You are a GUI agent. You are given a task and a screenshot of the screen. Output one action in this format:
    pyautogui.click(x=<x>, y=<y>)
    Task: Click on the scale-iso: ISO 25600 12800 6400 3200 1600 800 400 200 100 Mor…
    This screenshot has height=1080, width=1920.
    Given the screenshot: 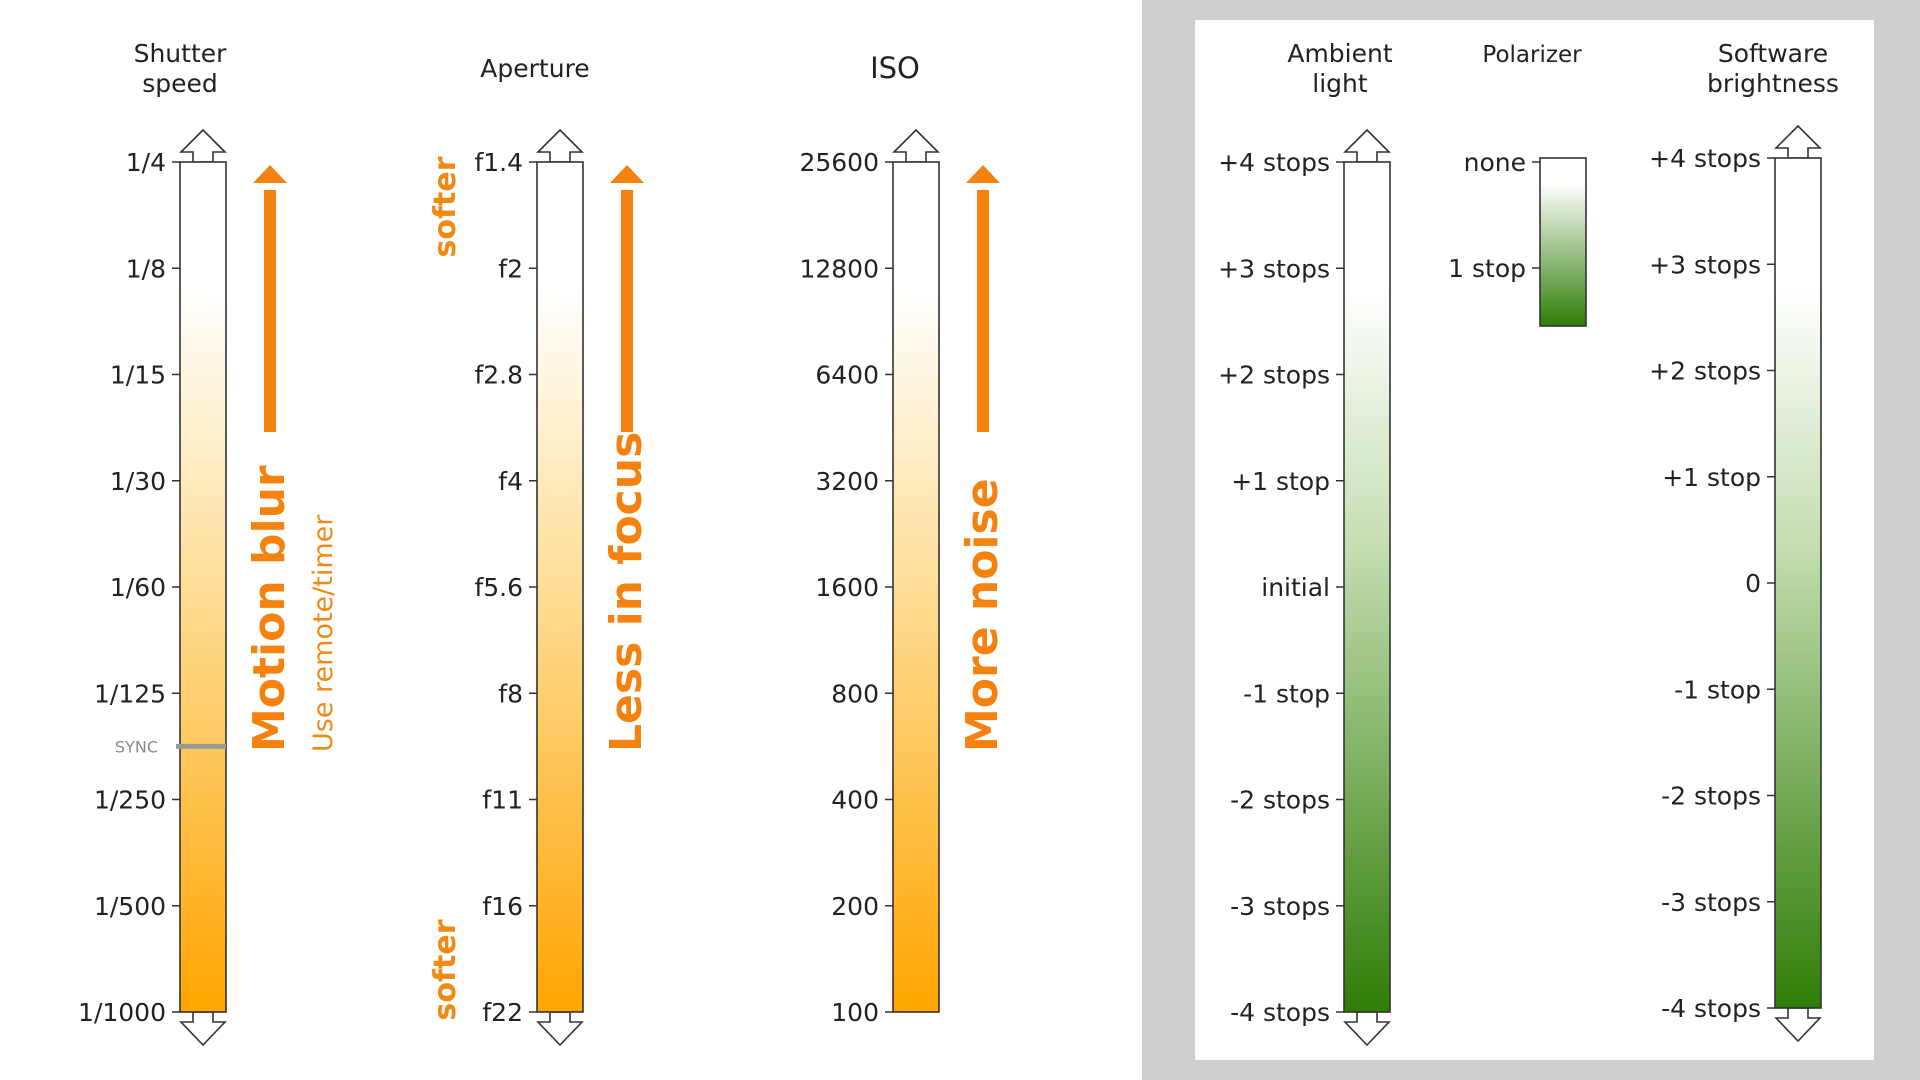 What is the action you would take?
    pyautogui.click(x=903, y=539)
    